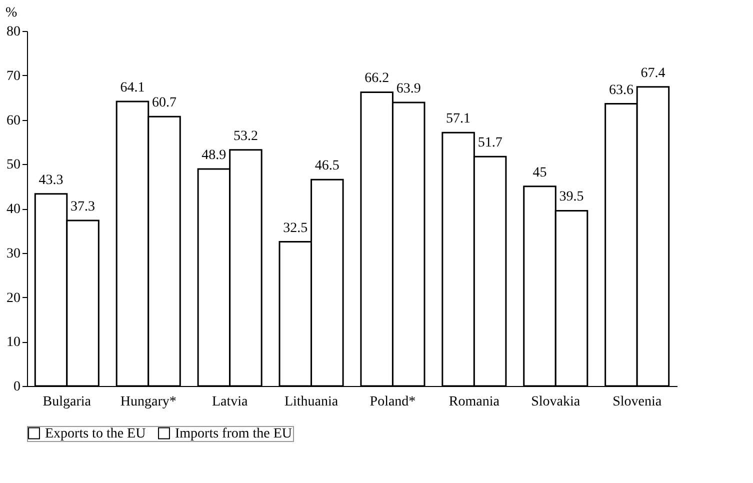 The height and width of the screenshot is (483, 753). What do you see at coordinates (556, 402) in the screenshot?
I see `x-tick-label: Slovakia` at bounding box center [556, 402].